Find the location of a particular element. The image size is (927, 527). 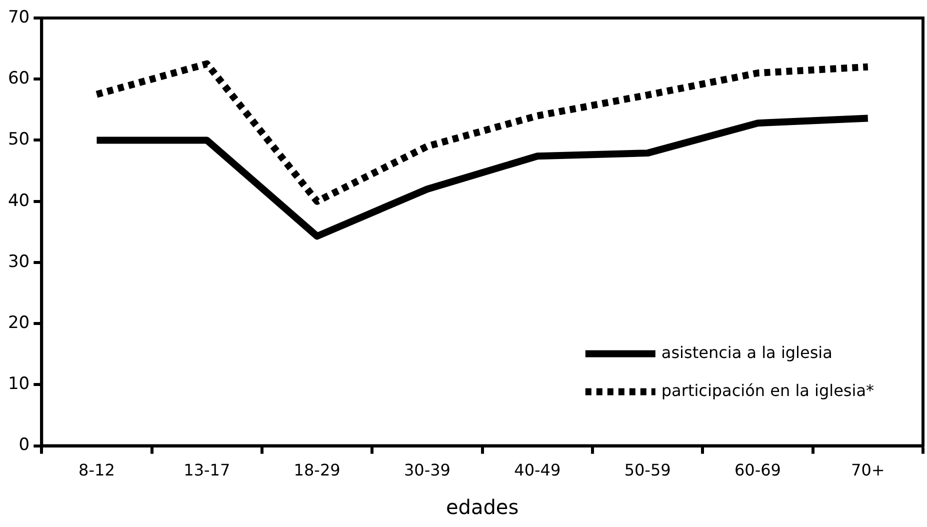

x-tick-label: 8-12 is located at coordinates (96, 470).